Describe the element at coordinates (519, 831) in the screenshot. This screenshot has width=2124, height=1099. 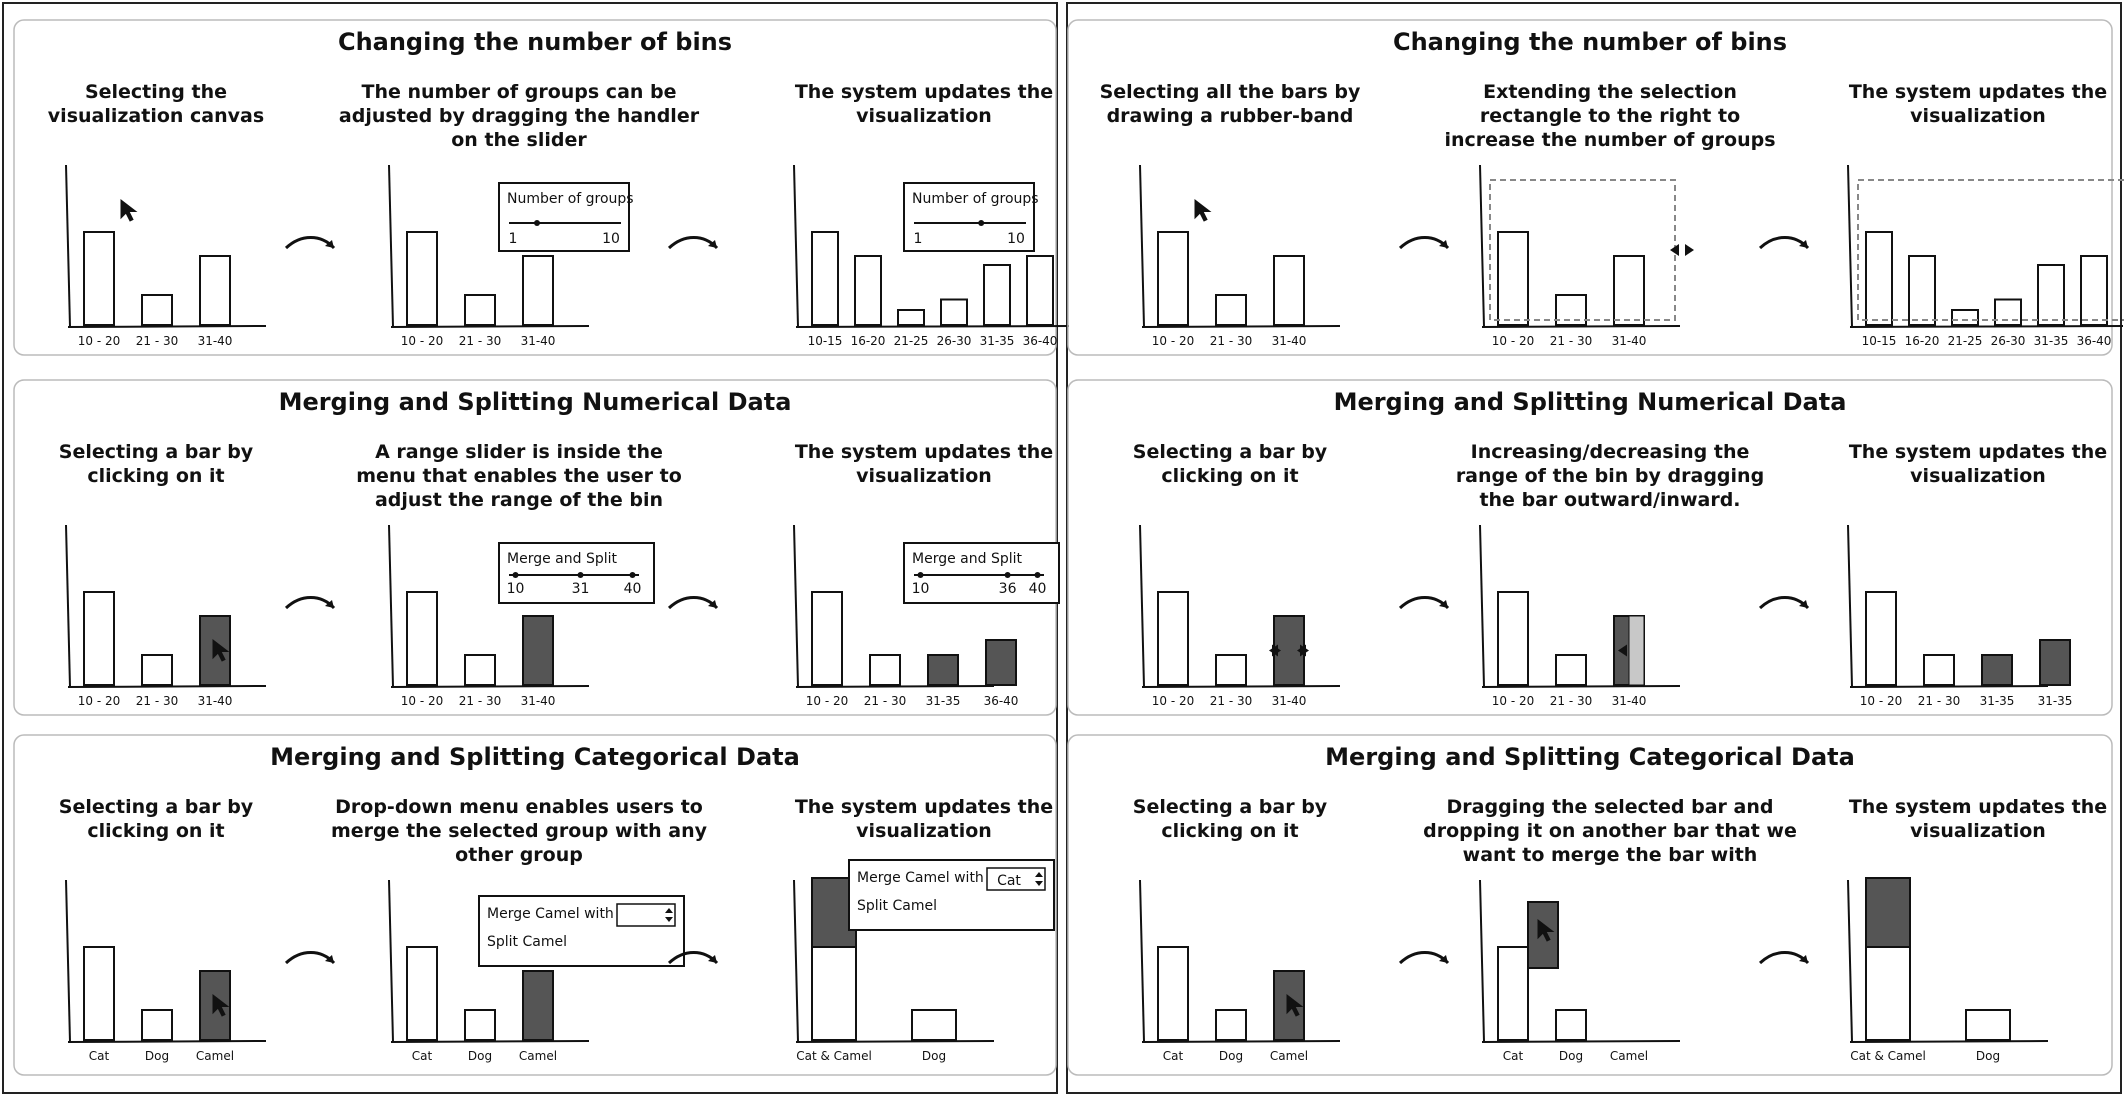
I see `step-caption: merge the selected group with any` at that location.